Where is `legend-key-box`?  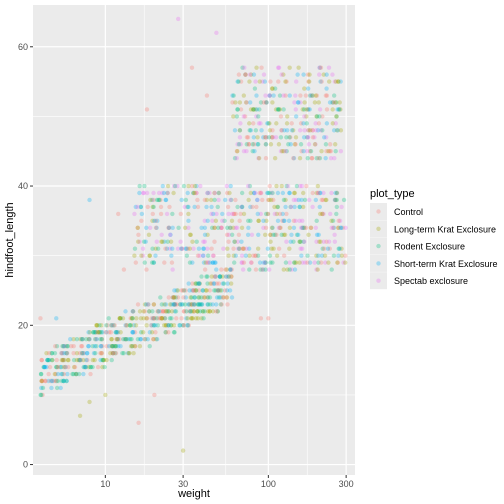
legend-key-box is located at coordinates (378, 246).